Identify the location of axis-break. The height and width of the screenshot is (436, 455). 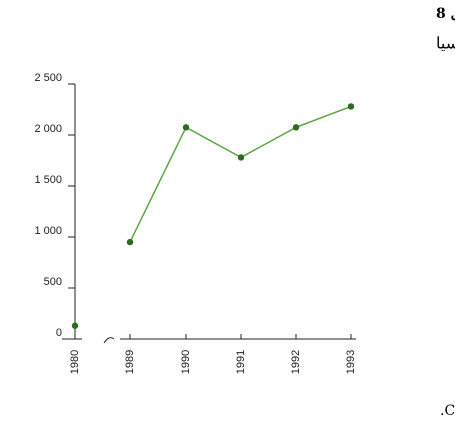
(109, 340).